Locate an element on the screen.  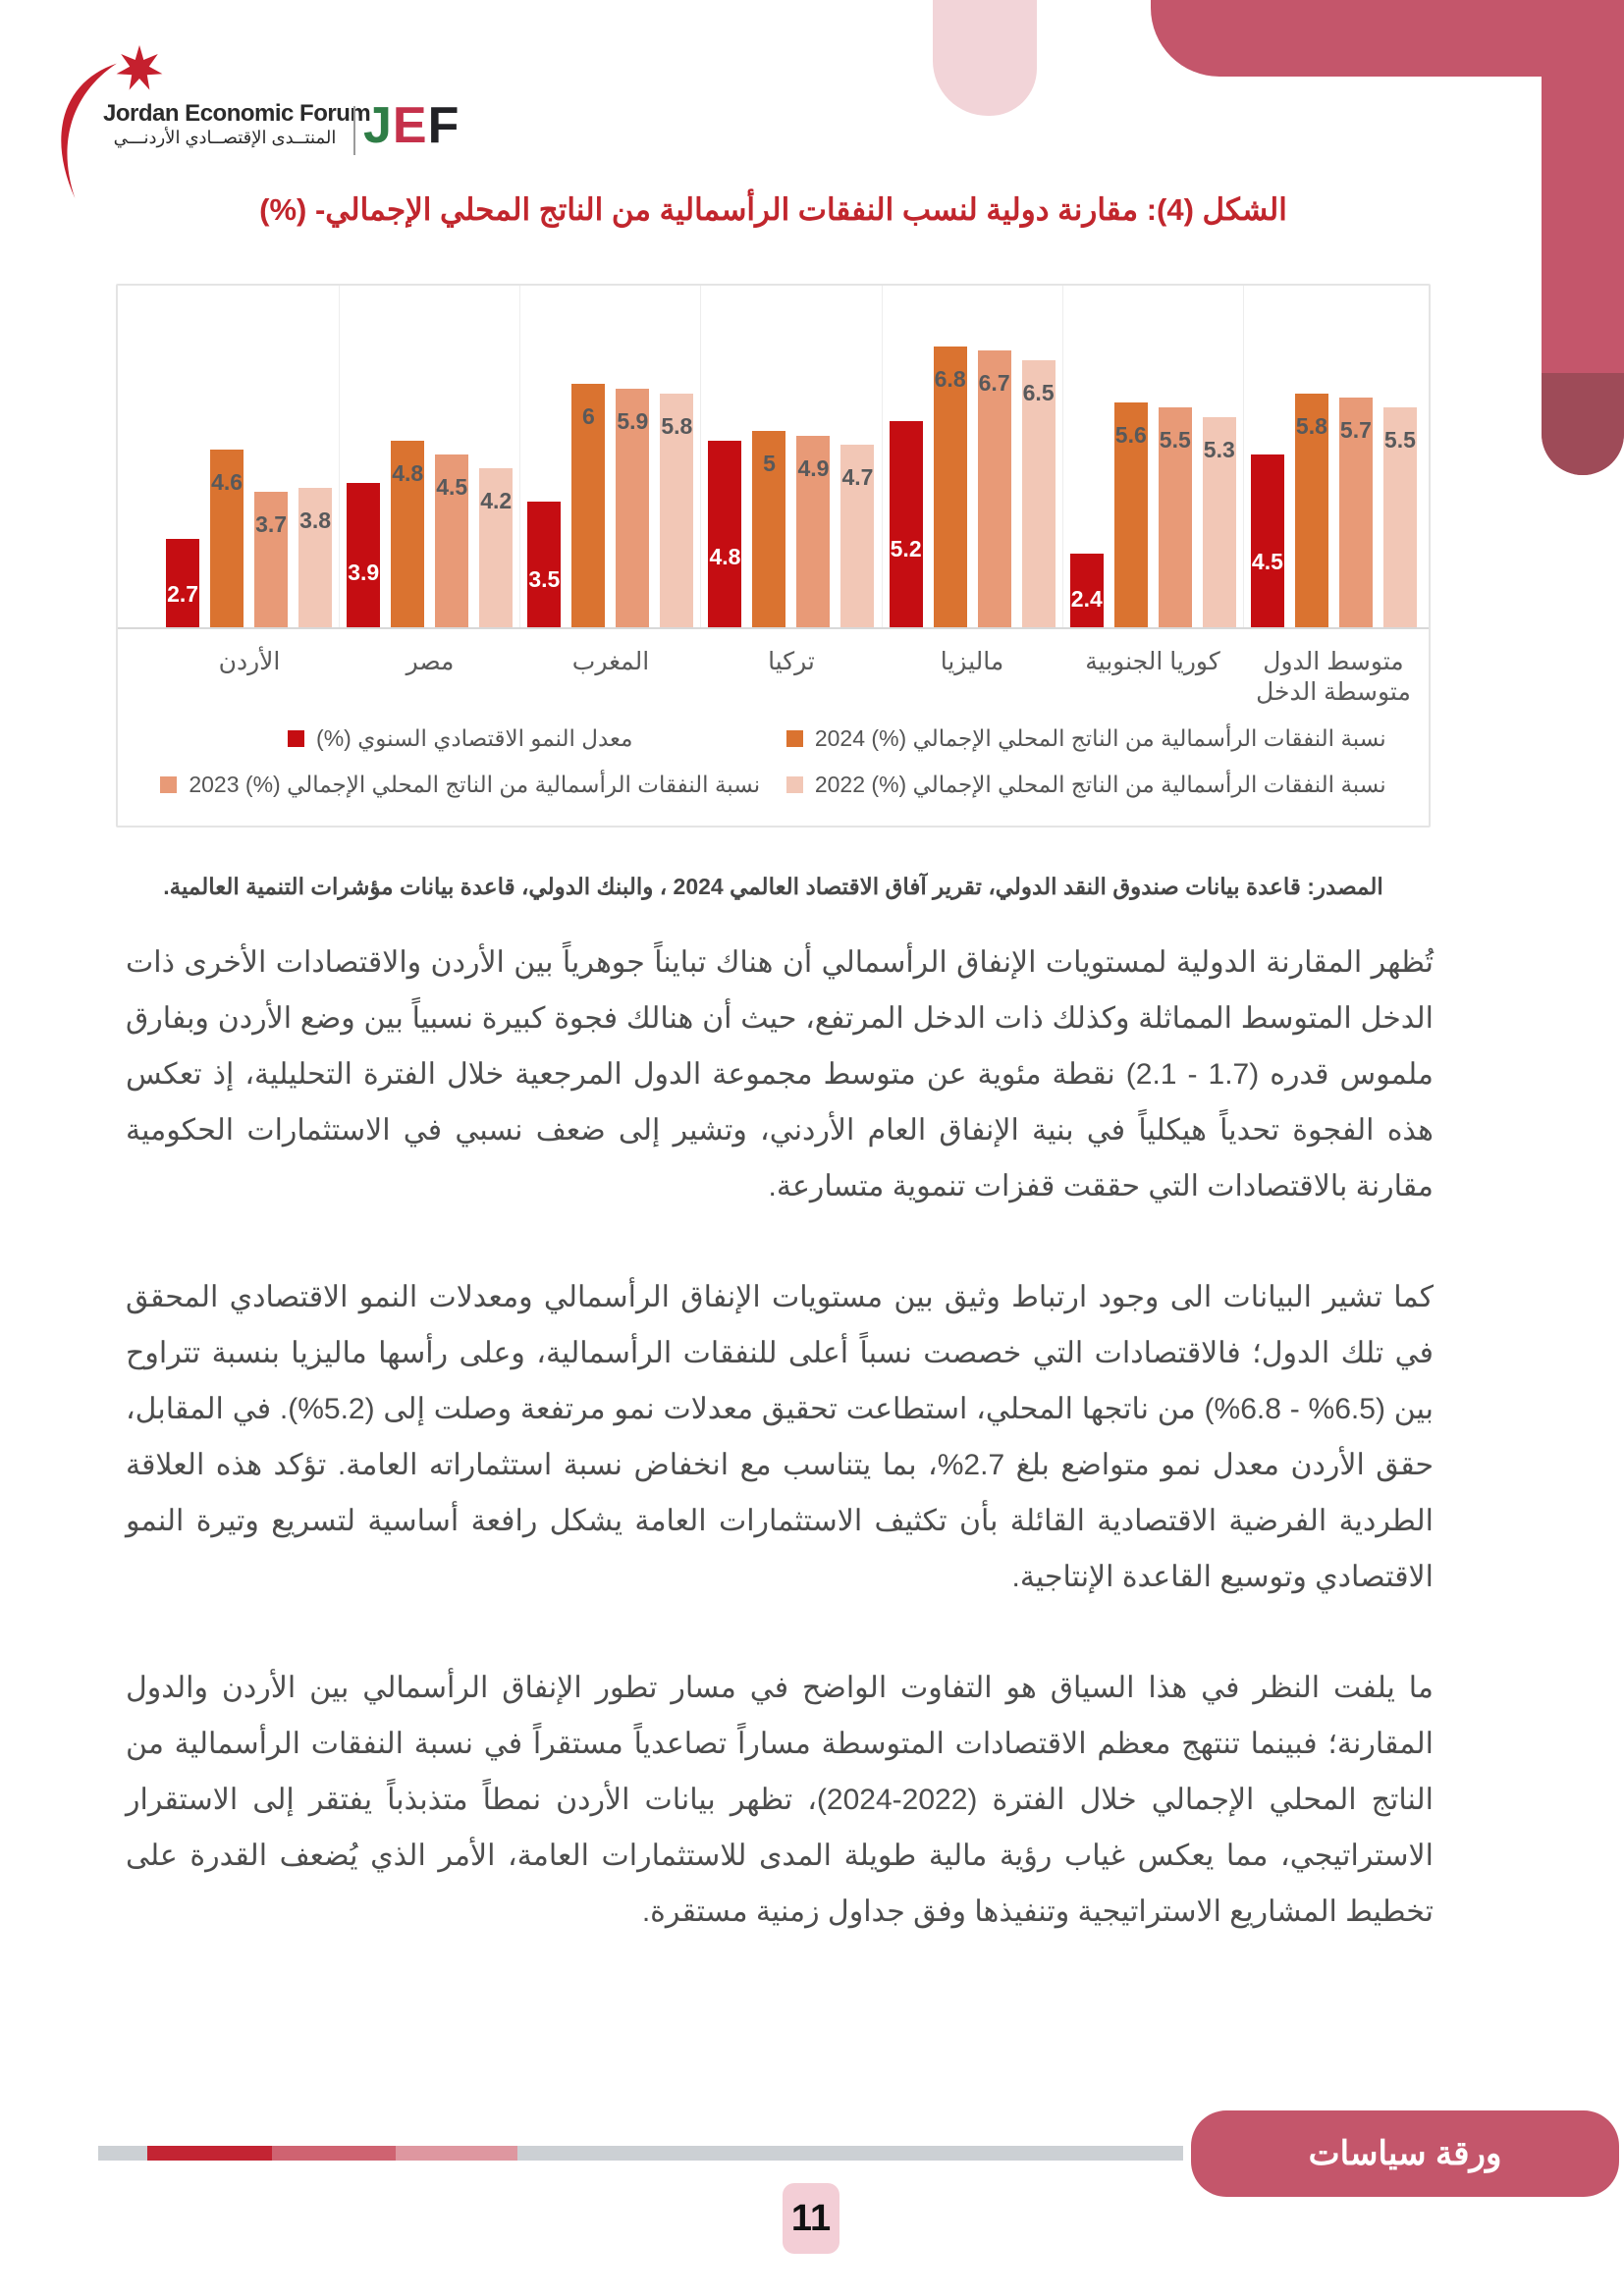
footer-rule-segment-light-rose is located at coordinates (456, 2153).